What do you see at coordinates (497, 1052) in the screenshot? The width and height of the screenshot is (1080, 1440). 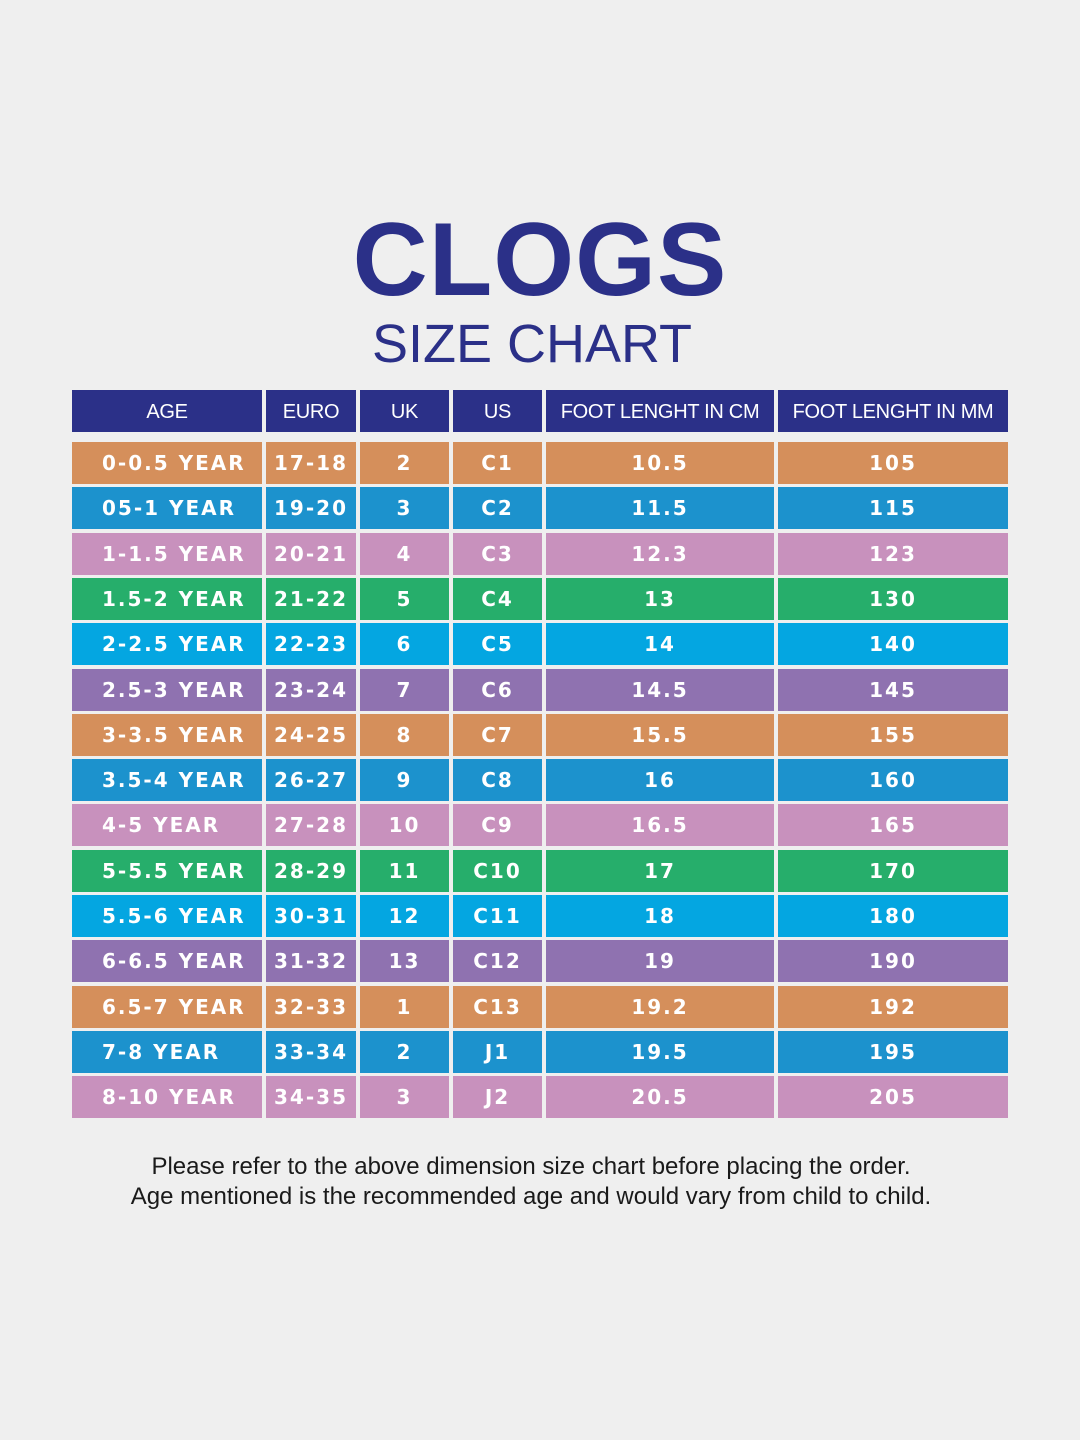 I see `cell-us: J1` at bounding box center [497, 1052].